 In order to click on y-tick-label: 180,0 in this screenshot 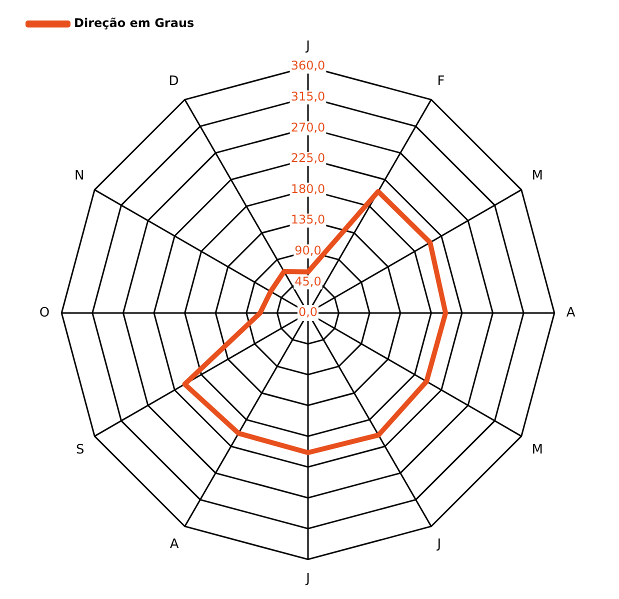, I will do `click(308, 189)`.